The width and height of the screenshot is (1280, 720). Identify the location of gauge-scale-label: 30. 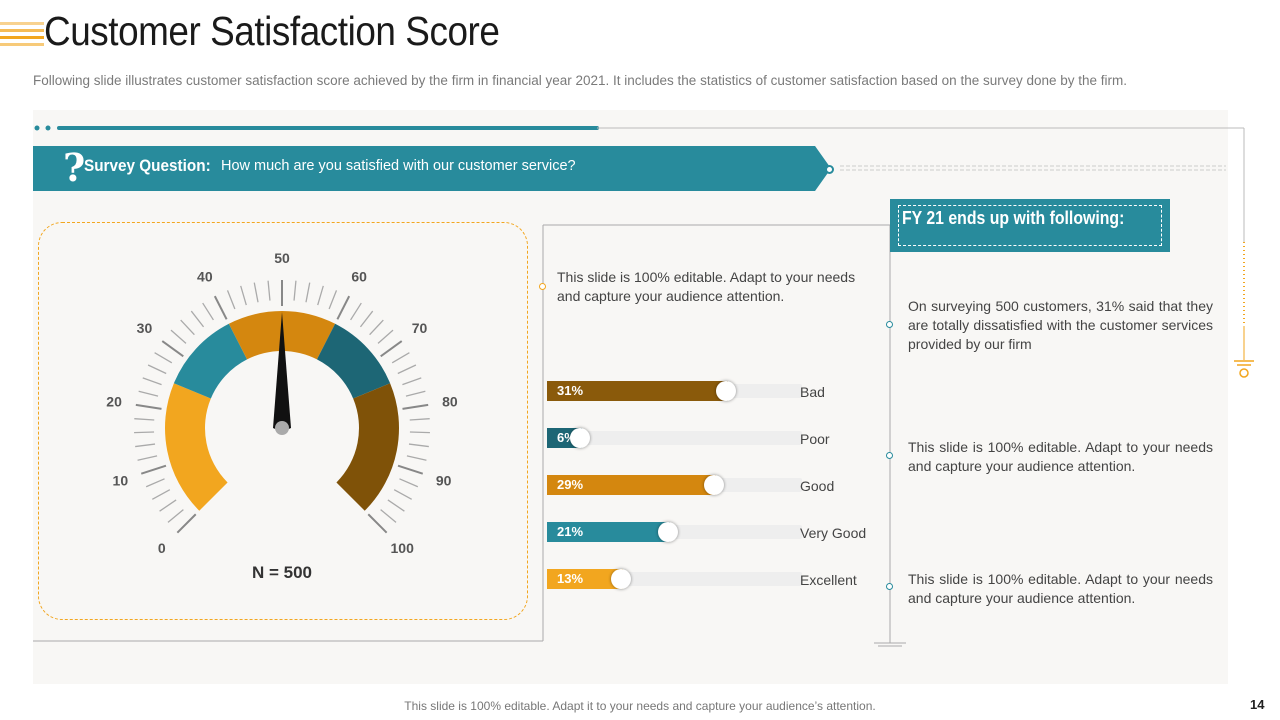
(145, 328).